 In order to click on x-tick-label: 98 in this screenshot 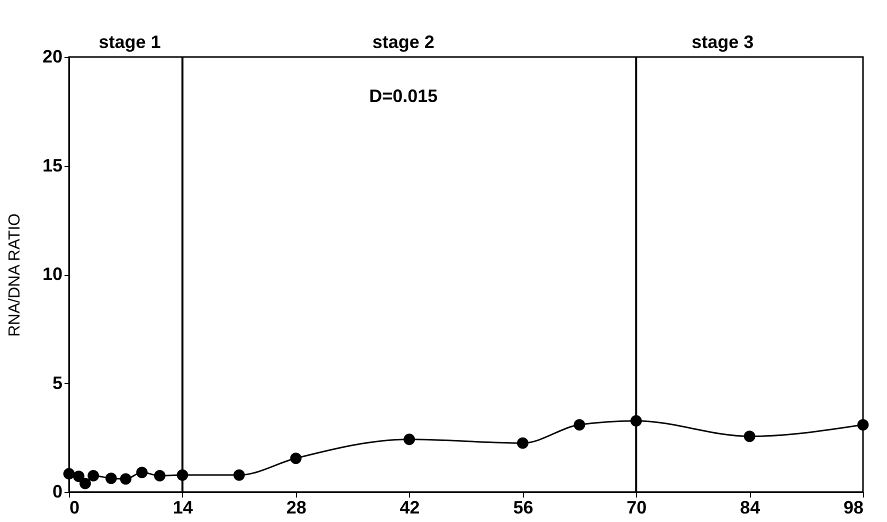, I will do `click(853, 508)`.